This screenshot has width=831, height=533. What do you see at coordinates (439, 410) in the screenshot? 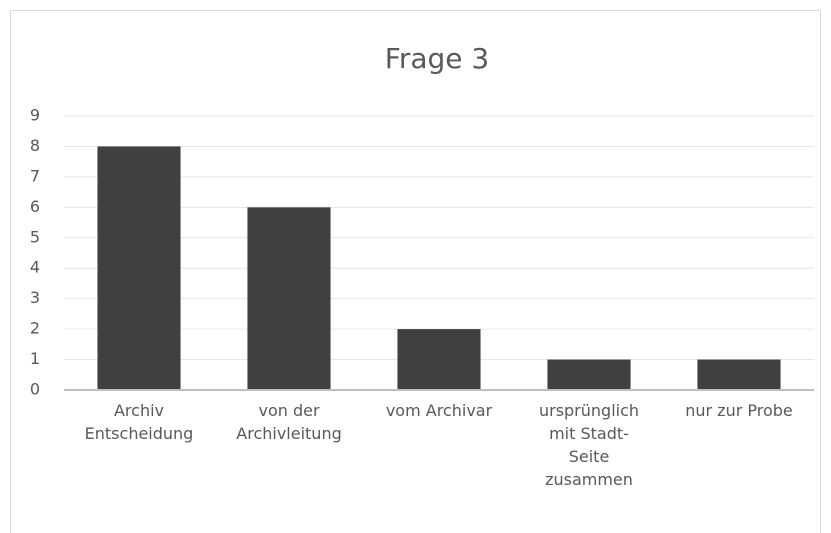
I see `x-tick-label: vom Archivar` at bounding box center [439, 410].